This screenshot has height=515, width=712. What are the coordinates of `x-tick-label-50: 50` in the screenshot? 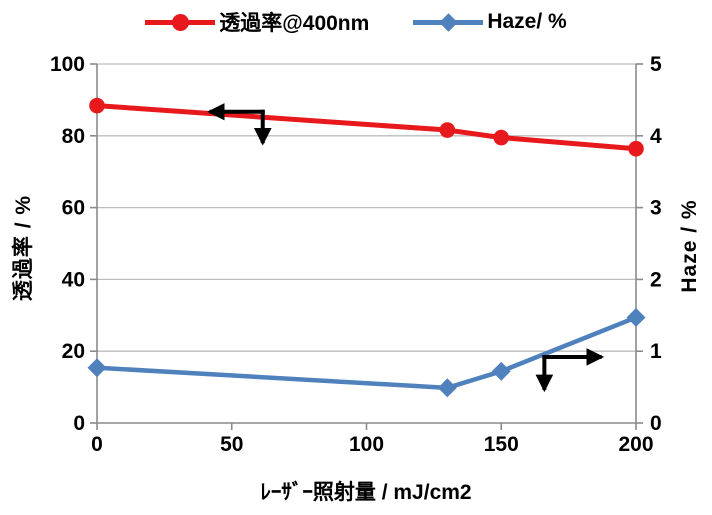 It's located at (231, 444).